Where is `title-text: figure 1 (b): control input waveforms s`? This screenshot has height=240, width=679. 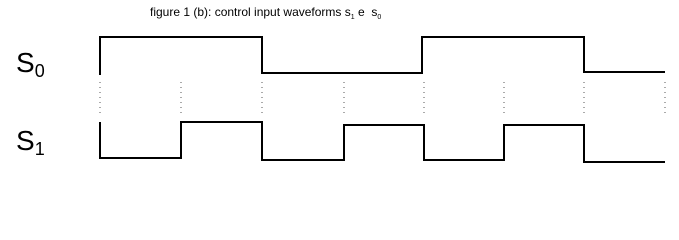
title-text: figure 1 (b): control input waveforms s is located at coordinates (250, 12).